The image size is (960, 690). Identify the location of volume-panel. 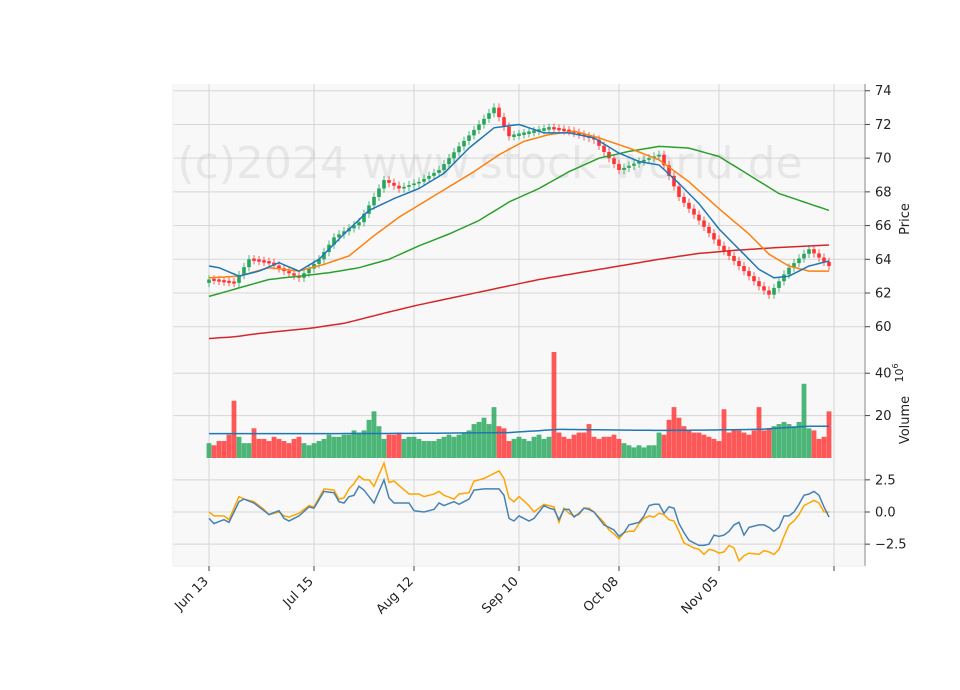
(519, 405).